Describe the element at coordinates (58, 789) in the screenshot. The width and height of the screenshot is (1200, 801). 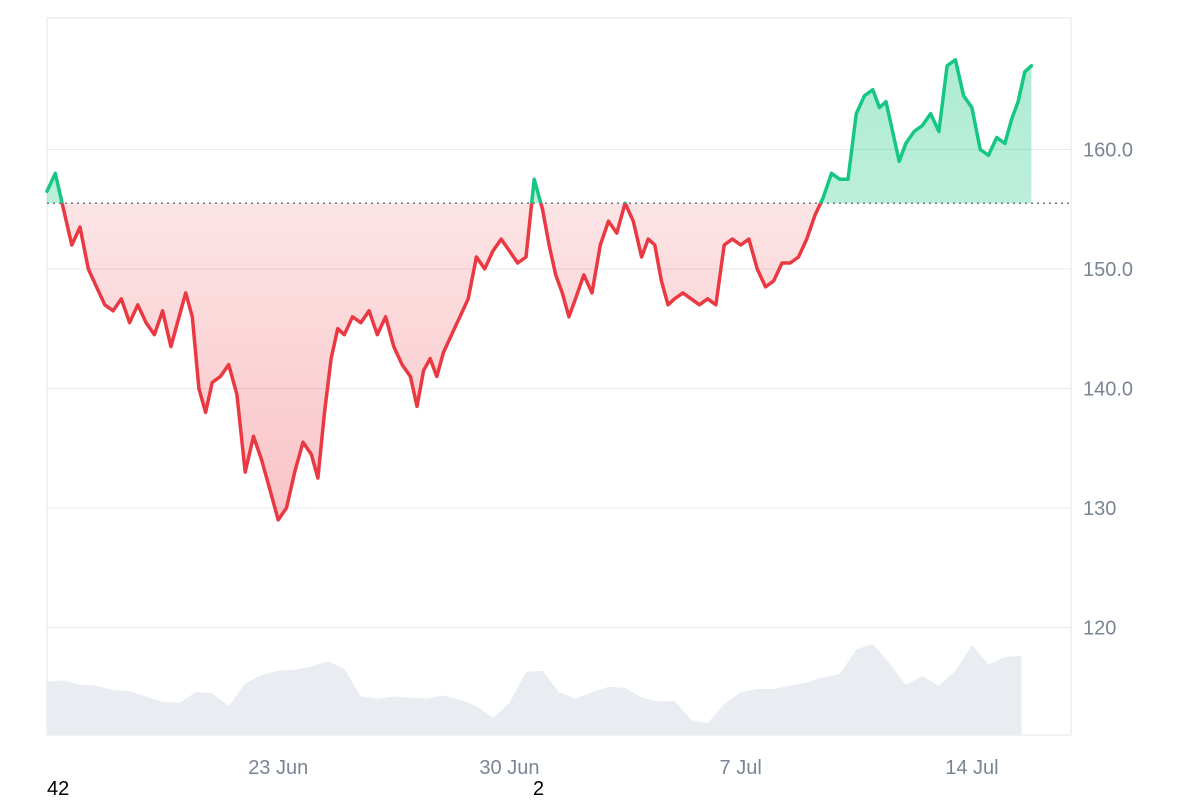
I see `bottom-left-label: 42` at that location.